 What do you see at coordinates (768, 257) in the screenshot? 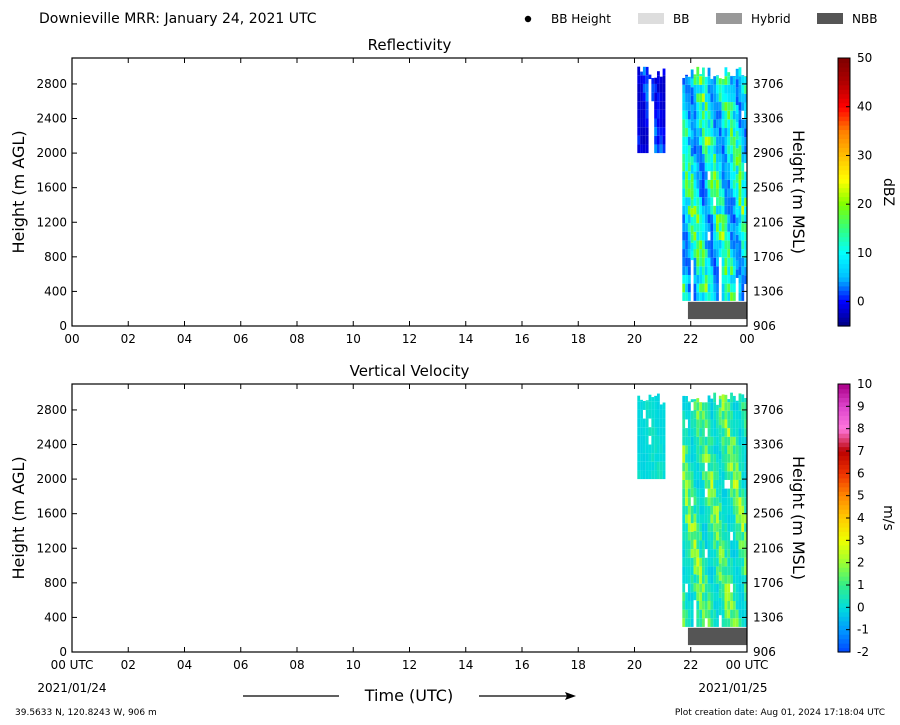
I see `y-tick-right-label: 1706` at bounding box center [768, 257].